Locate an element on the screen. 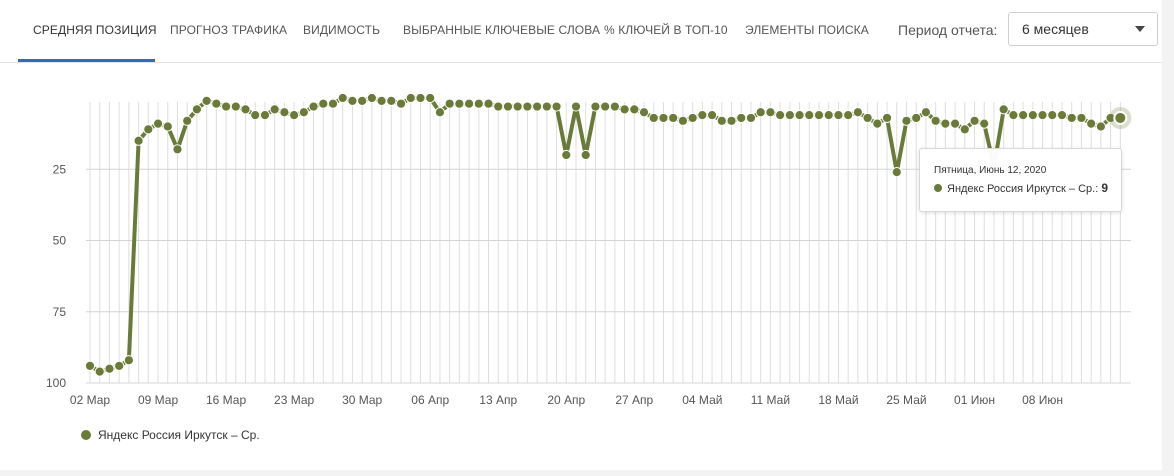 This screenshot has height=476, width=1174. x-tick-label: 04 Май is located at coordinates (702, 400).